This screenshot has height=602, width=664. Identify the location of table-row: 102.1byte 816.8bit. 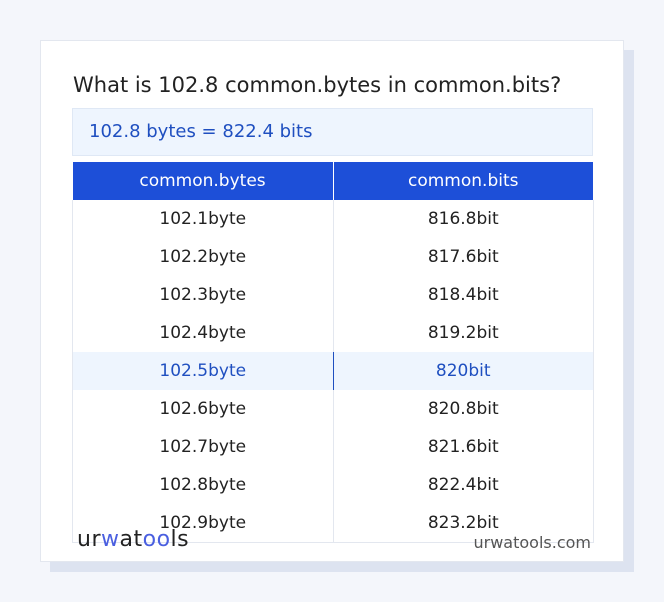
(333, 219).